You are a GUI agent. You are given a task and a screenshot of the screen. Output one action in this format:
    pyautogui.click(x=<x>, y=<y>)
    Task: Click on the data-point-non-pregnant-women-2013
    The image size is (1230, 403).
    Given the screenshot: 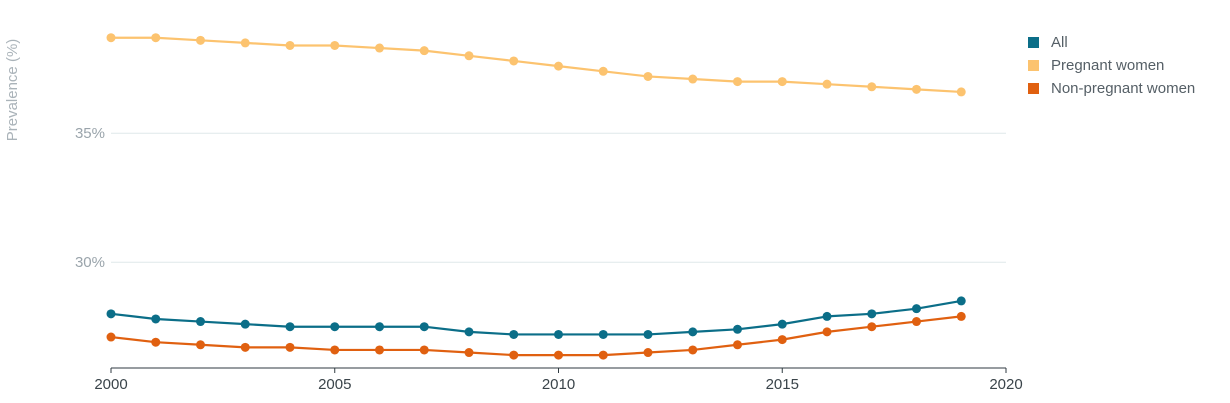 What is the action you would take?
    pyautogui.click(x=693, y=350)
    